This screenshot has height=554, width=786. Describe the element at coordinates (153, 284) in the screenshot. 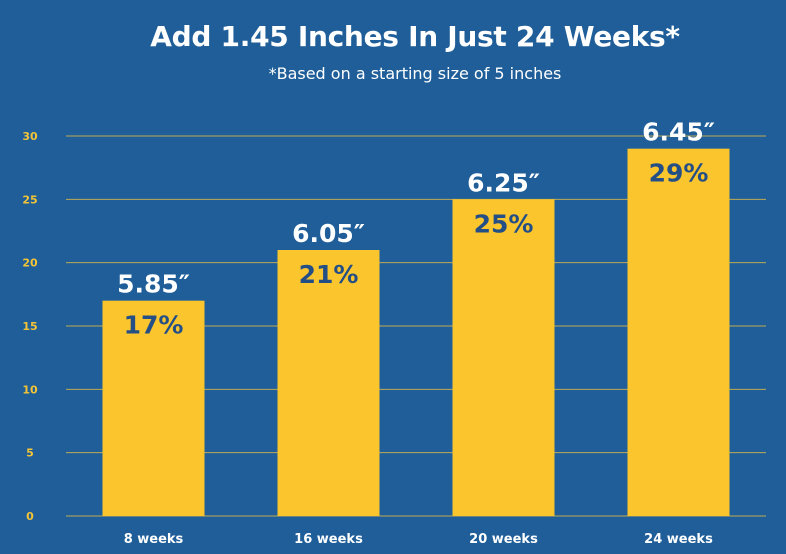

I see `bar-top-label: 5.85″` at that location.